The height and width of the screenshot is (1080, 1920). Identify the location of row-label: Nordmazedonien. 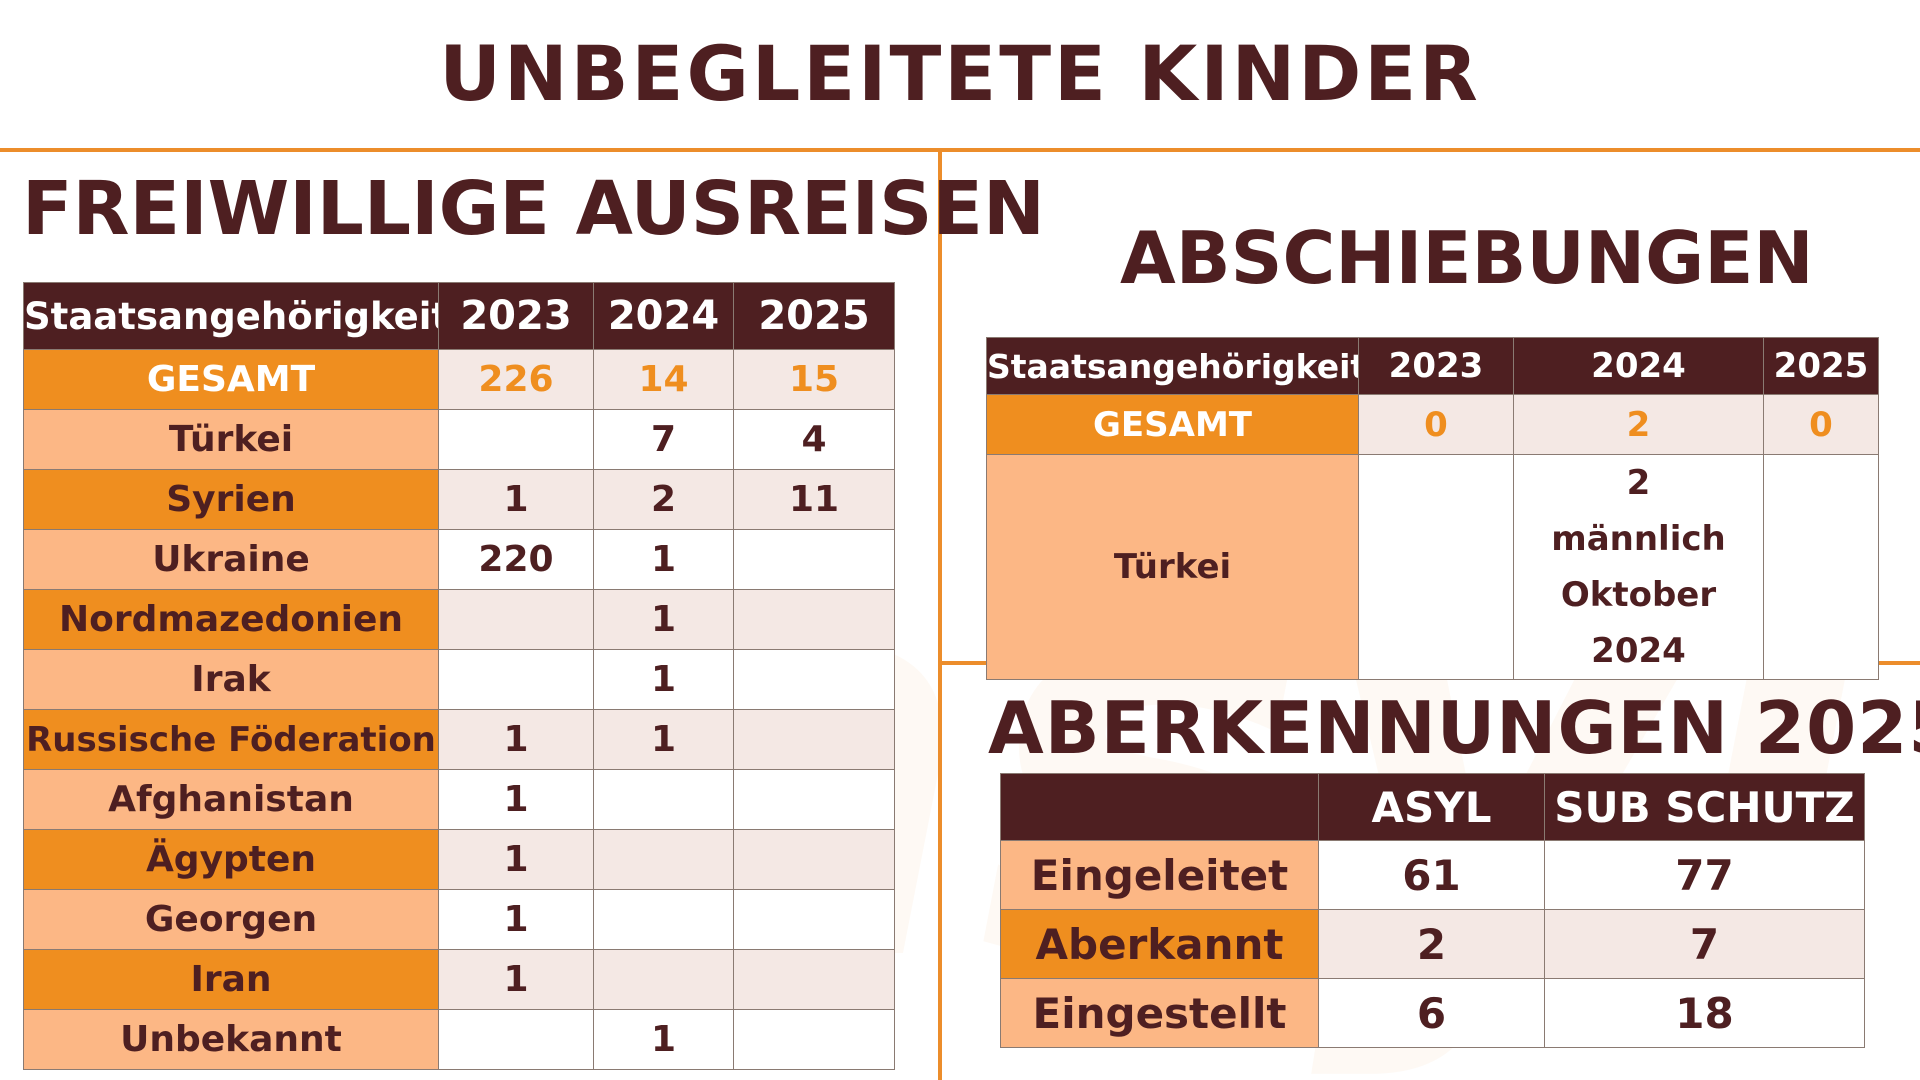
(231, 619).